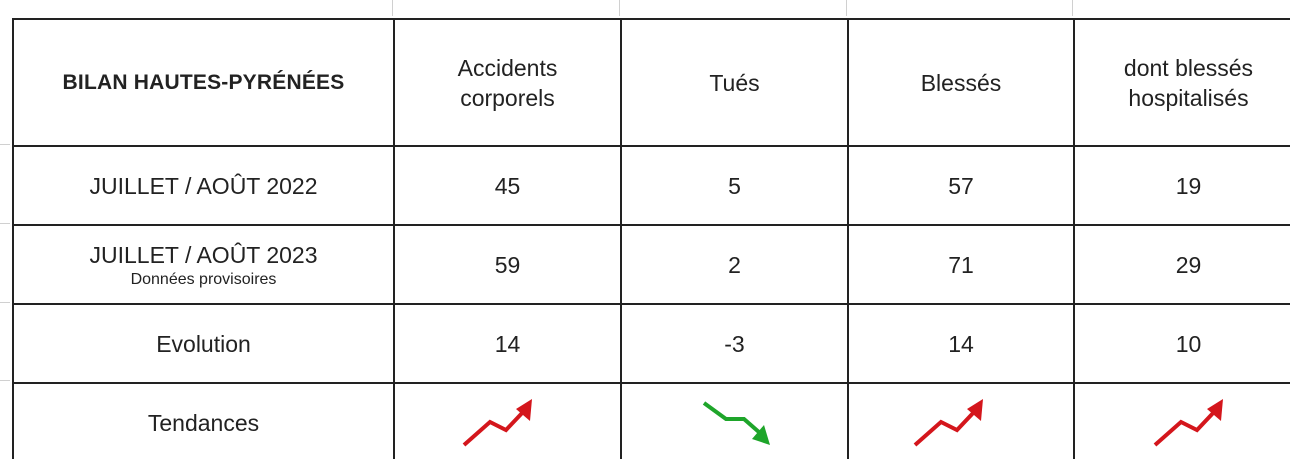 The width and height of the screenshot is (1290, 459). Describe the element at coordinates (961, 185) in the screenshot. I see `cell: 57` at that location.